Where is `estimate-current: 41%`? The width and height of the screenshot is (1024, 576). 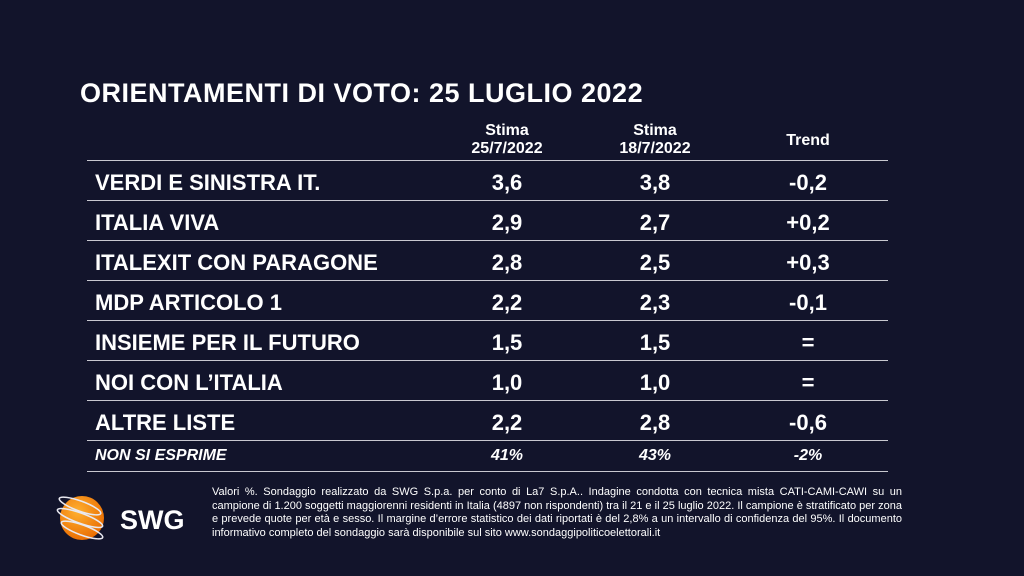 estimate-current: 41% is located at coordinates (507, 455).